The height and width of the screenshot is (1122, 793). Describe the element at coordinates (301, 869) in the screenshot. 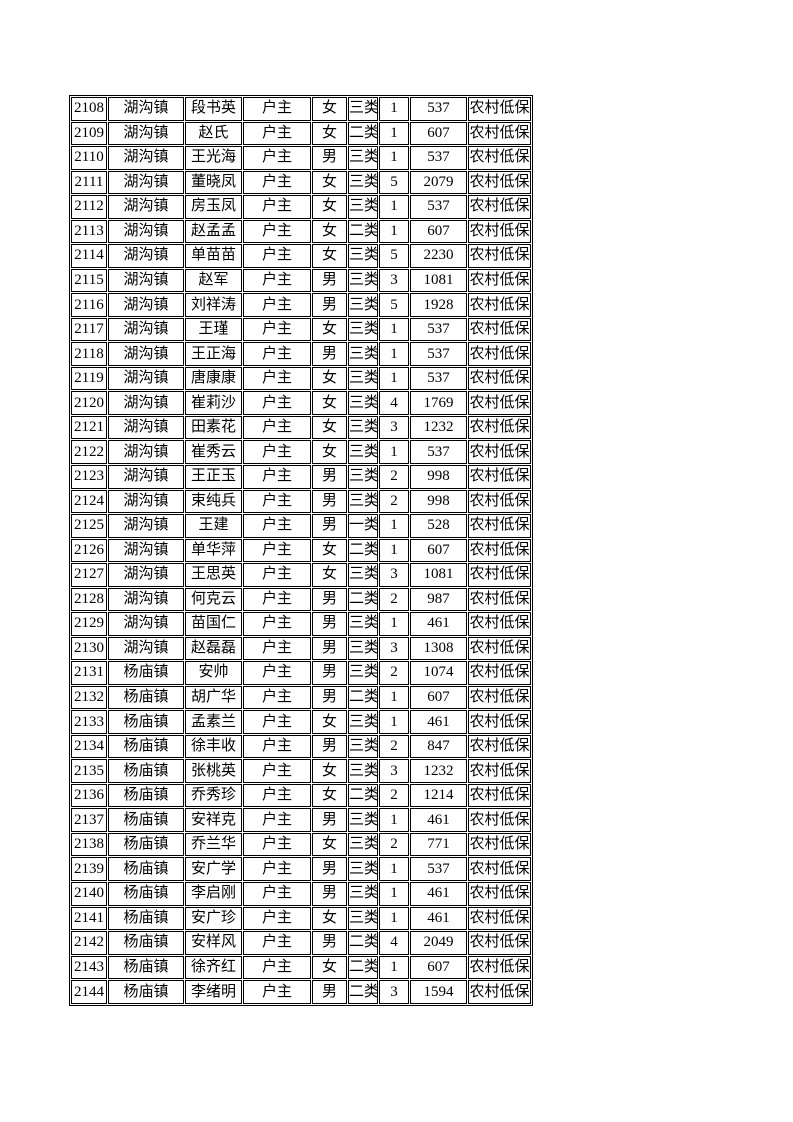

I see `table-row: 2139 杨庙镇 安广学 户主男三类 1 537 农村低保` at that location.